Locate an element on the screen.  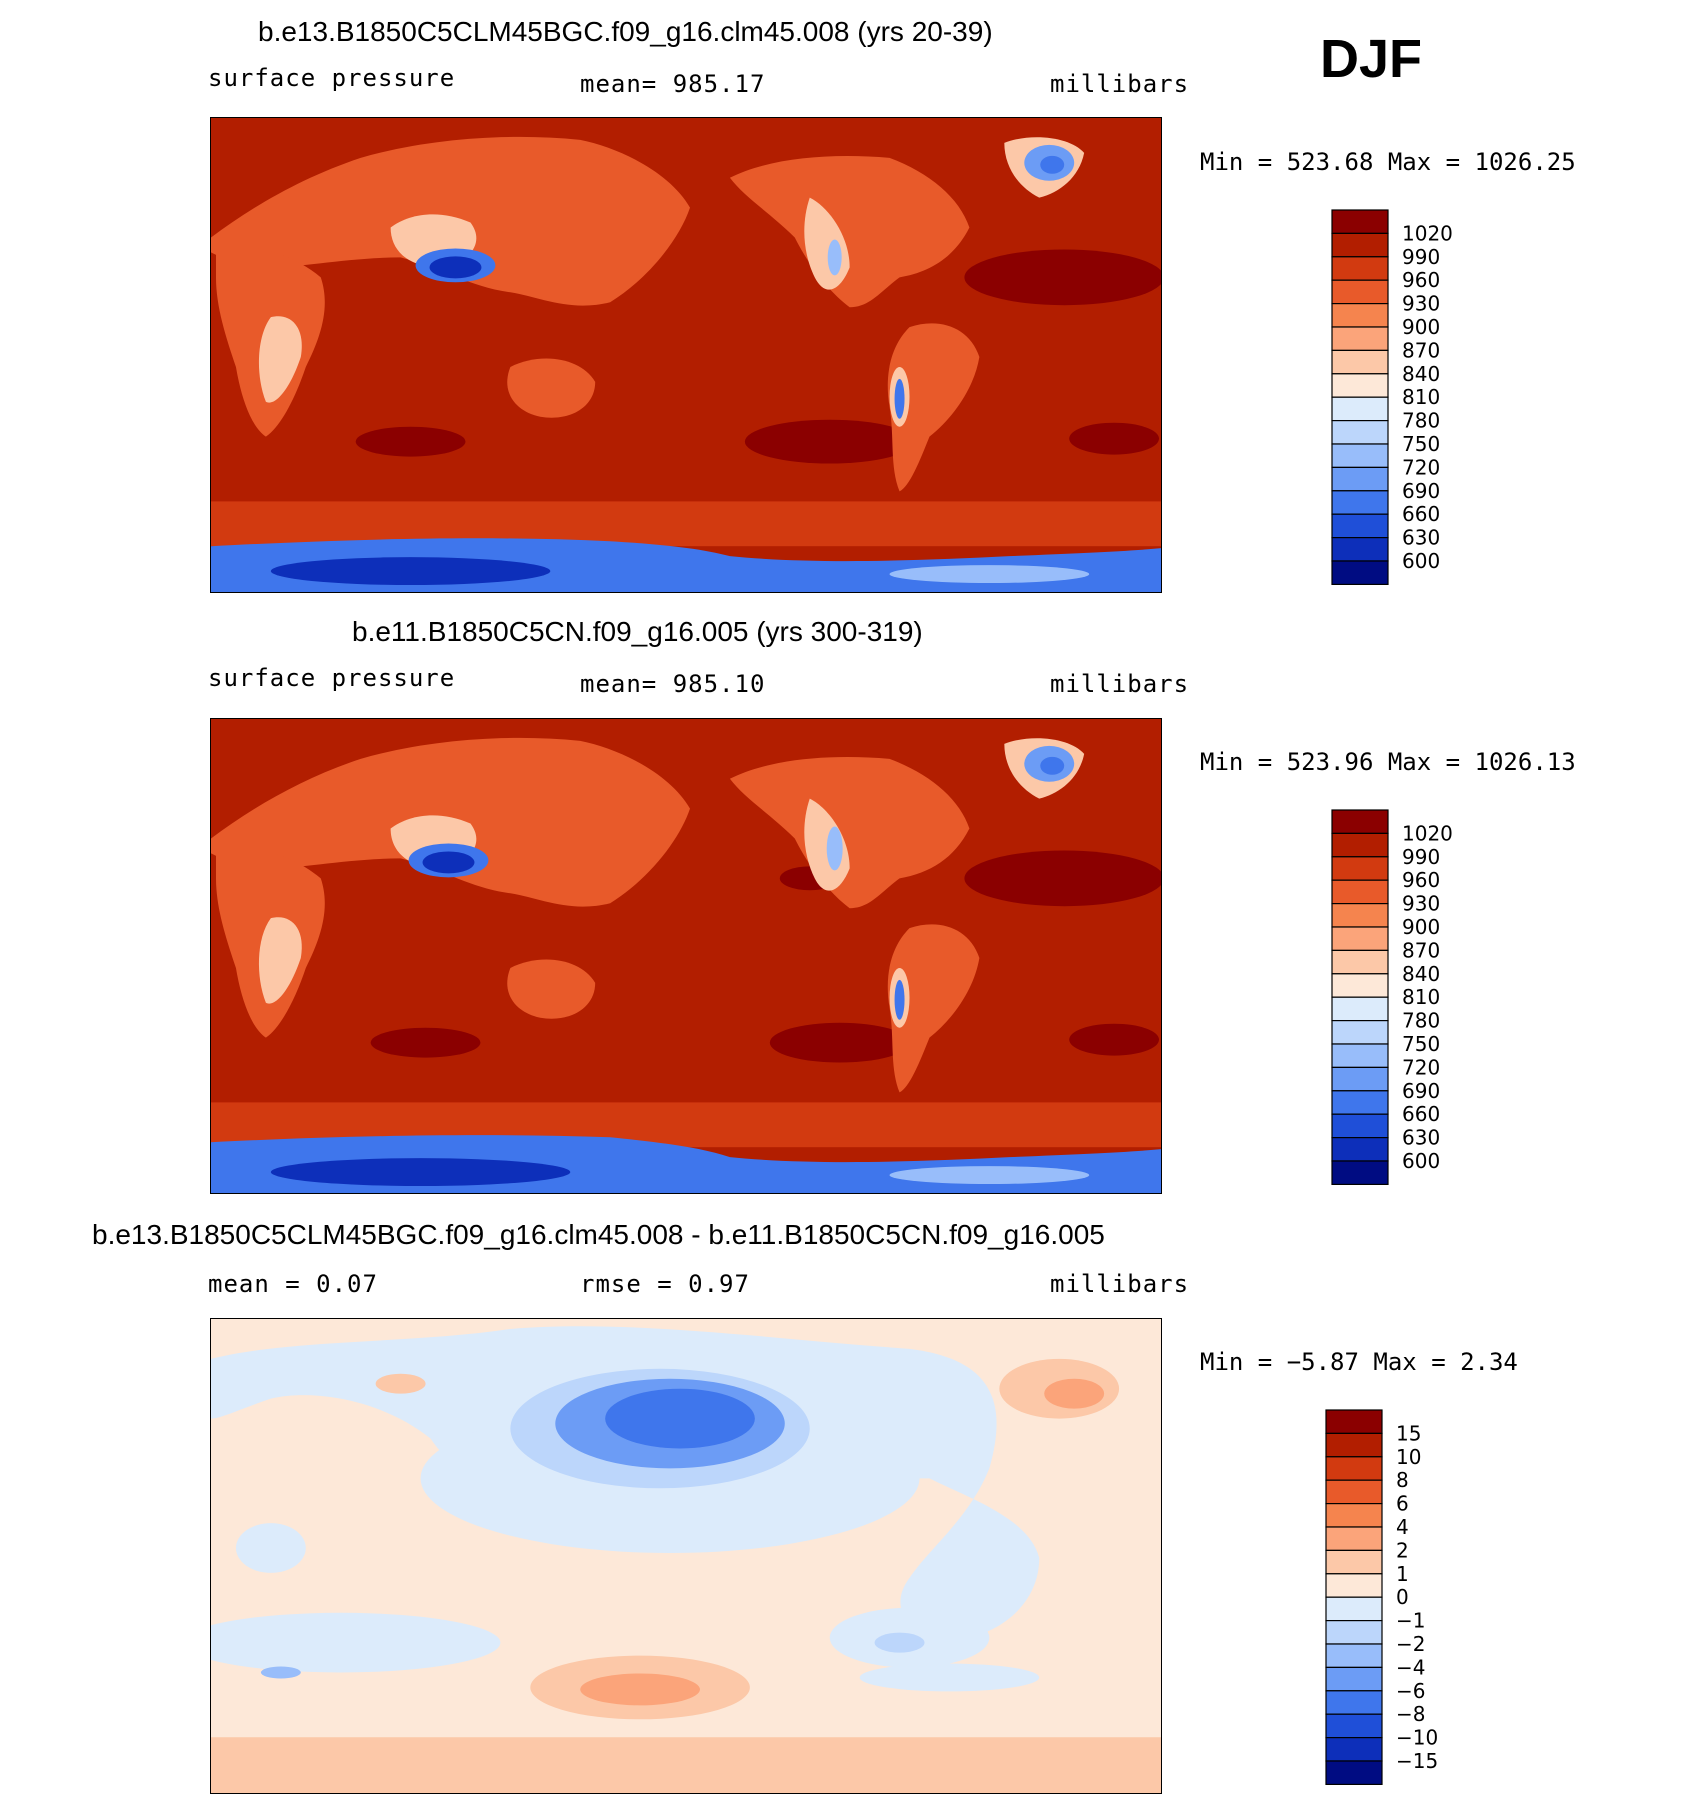
colorbar-label: −6 is located at coordinates (1410, 1691).